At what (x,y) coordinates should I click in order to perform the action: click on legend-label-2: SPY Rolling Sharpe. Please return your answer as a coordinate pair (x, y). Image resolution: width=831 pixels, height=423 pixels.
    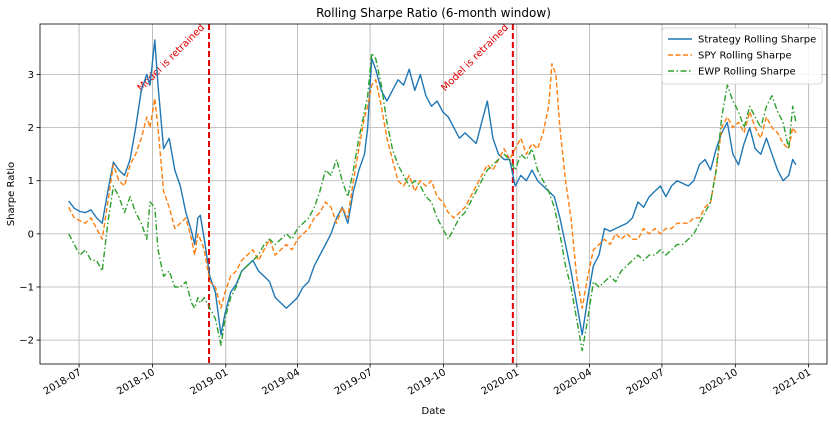
    Looking at the image, I should click on (745, 56).